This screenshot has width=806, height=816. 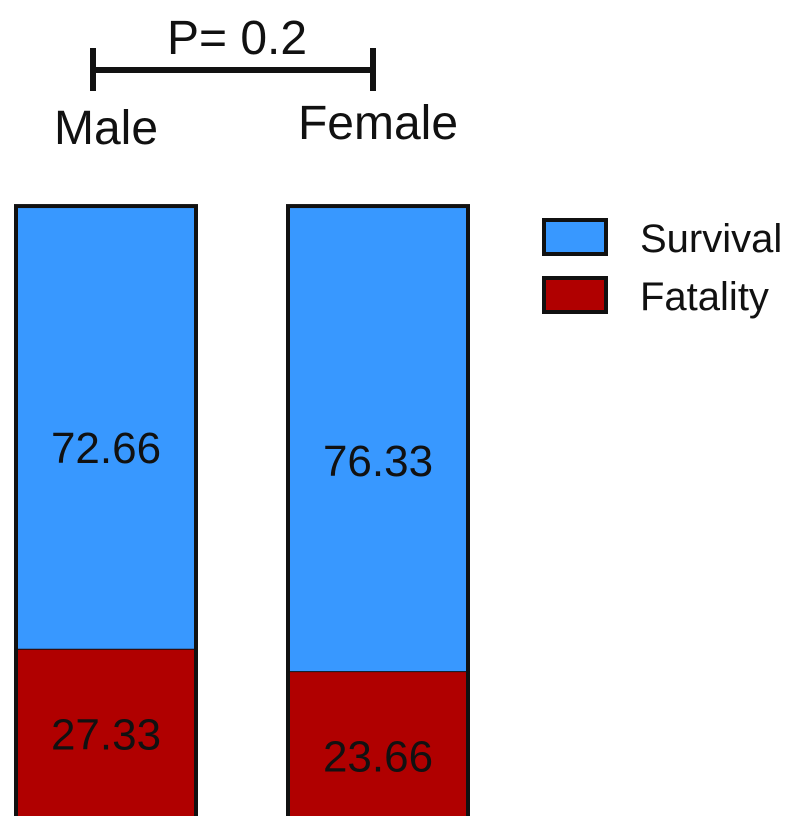 What do you see at coordinates (237, 38) in the screenshot?
I see `p-value-label: P= 0.2` at bounding box center [237, 38].